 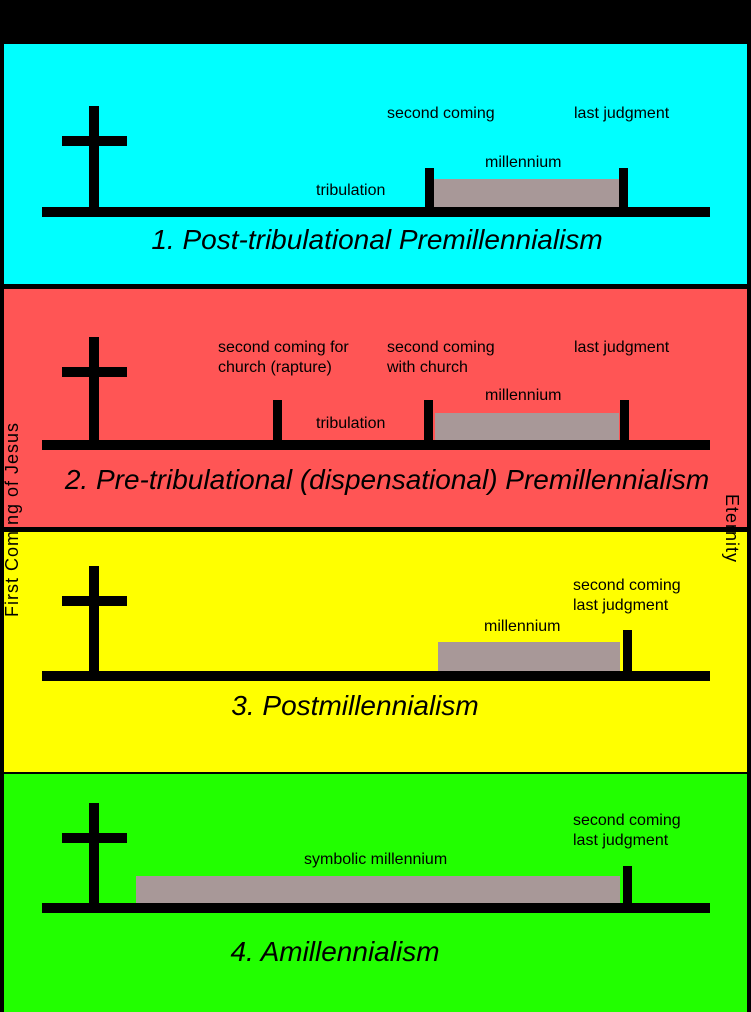 What do you see at coordinates (12, 519) in the screenshot?
I see `first-coming-of-jesus-label: First Coming of Jesus` at bounding box center [12, 519].